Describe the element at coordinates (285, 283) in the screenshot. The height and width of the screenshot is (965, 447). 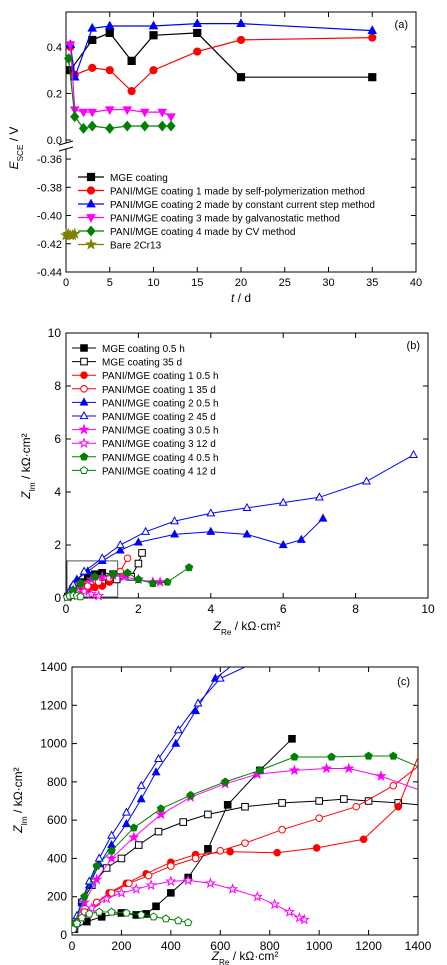
I see `x-tick-label: 25` at that location.